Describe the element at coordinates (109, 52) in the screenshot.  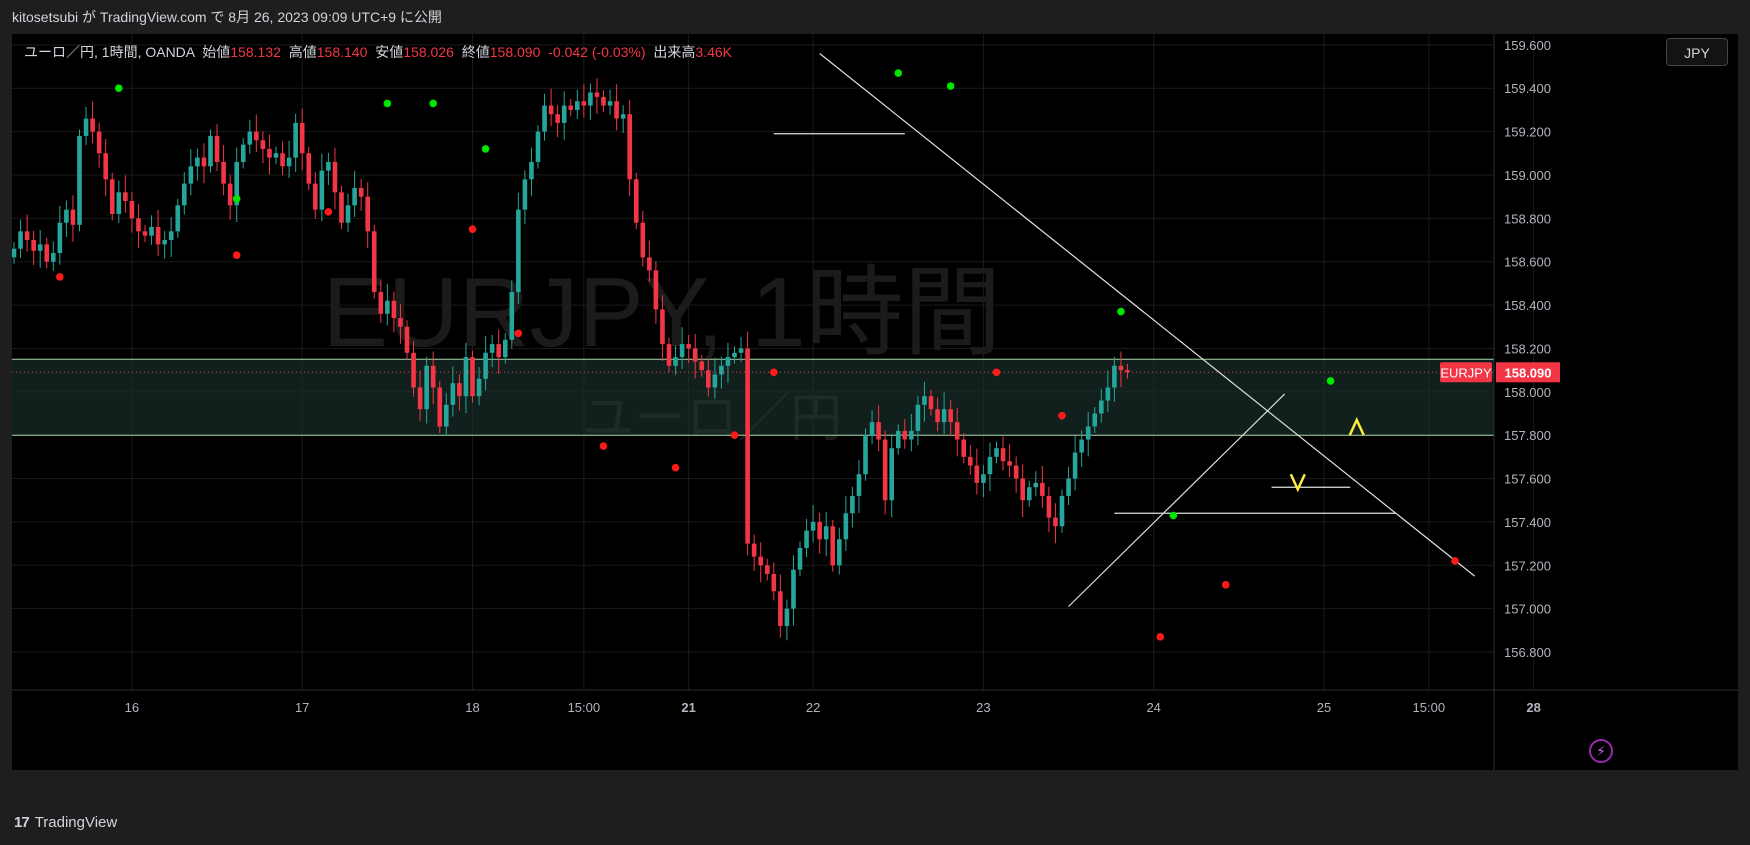
I see `legend-symbol: ユーロ／円, 1時間, OANDA` at that location.